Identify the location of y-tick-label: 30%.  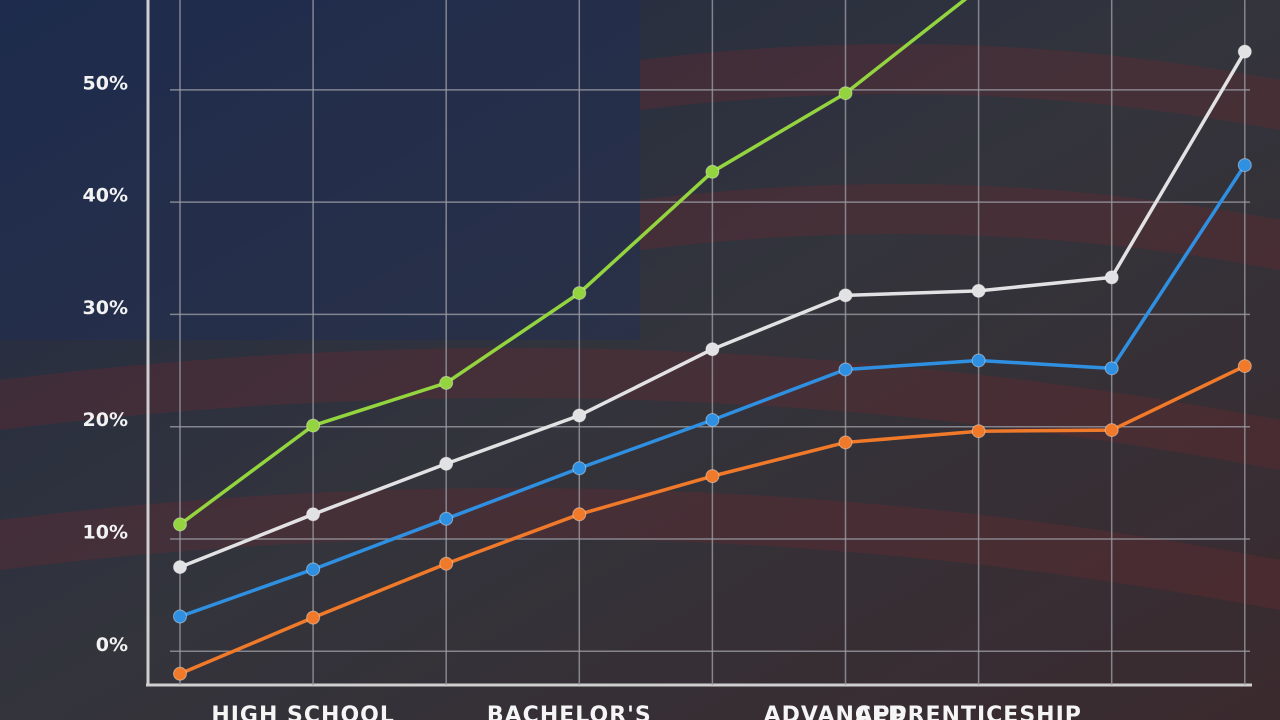
(105, 308).